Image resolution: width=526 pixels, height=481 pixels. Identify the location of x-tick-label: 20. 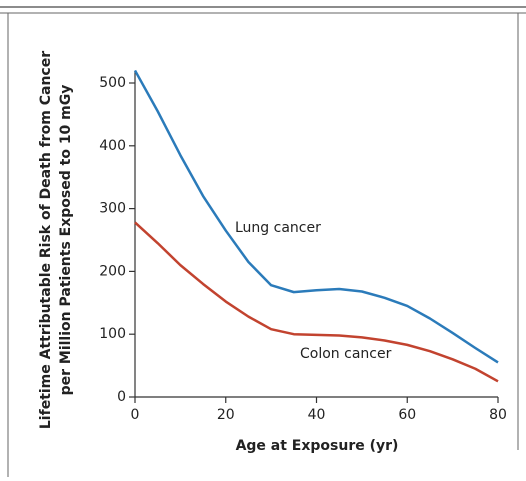
(226, 415).